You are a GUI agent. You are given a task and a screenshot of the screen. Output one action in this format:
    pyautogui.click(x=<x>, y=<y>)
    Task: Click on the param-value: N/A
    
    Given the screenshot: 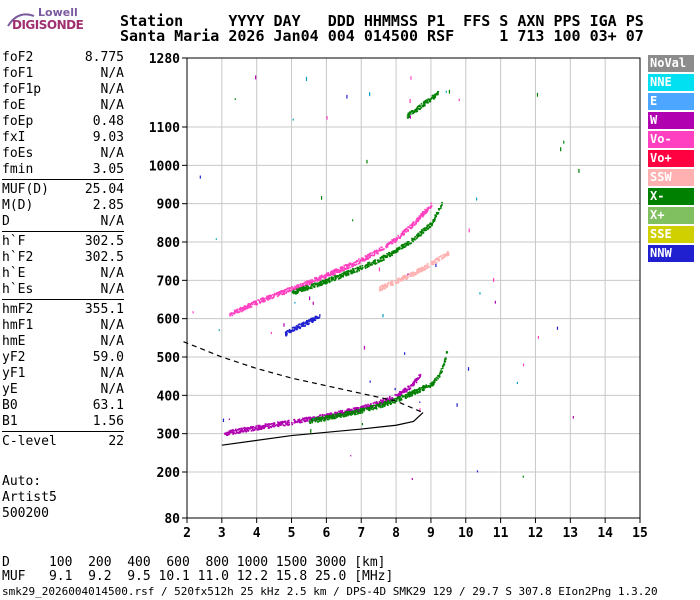 What is the action you would take?
    pyautogui.click(x=112, y=389)
    